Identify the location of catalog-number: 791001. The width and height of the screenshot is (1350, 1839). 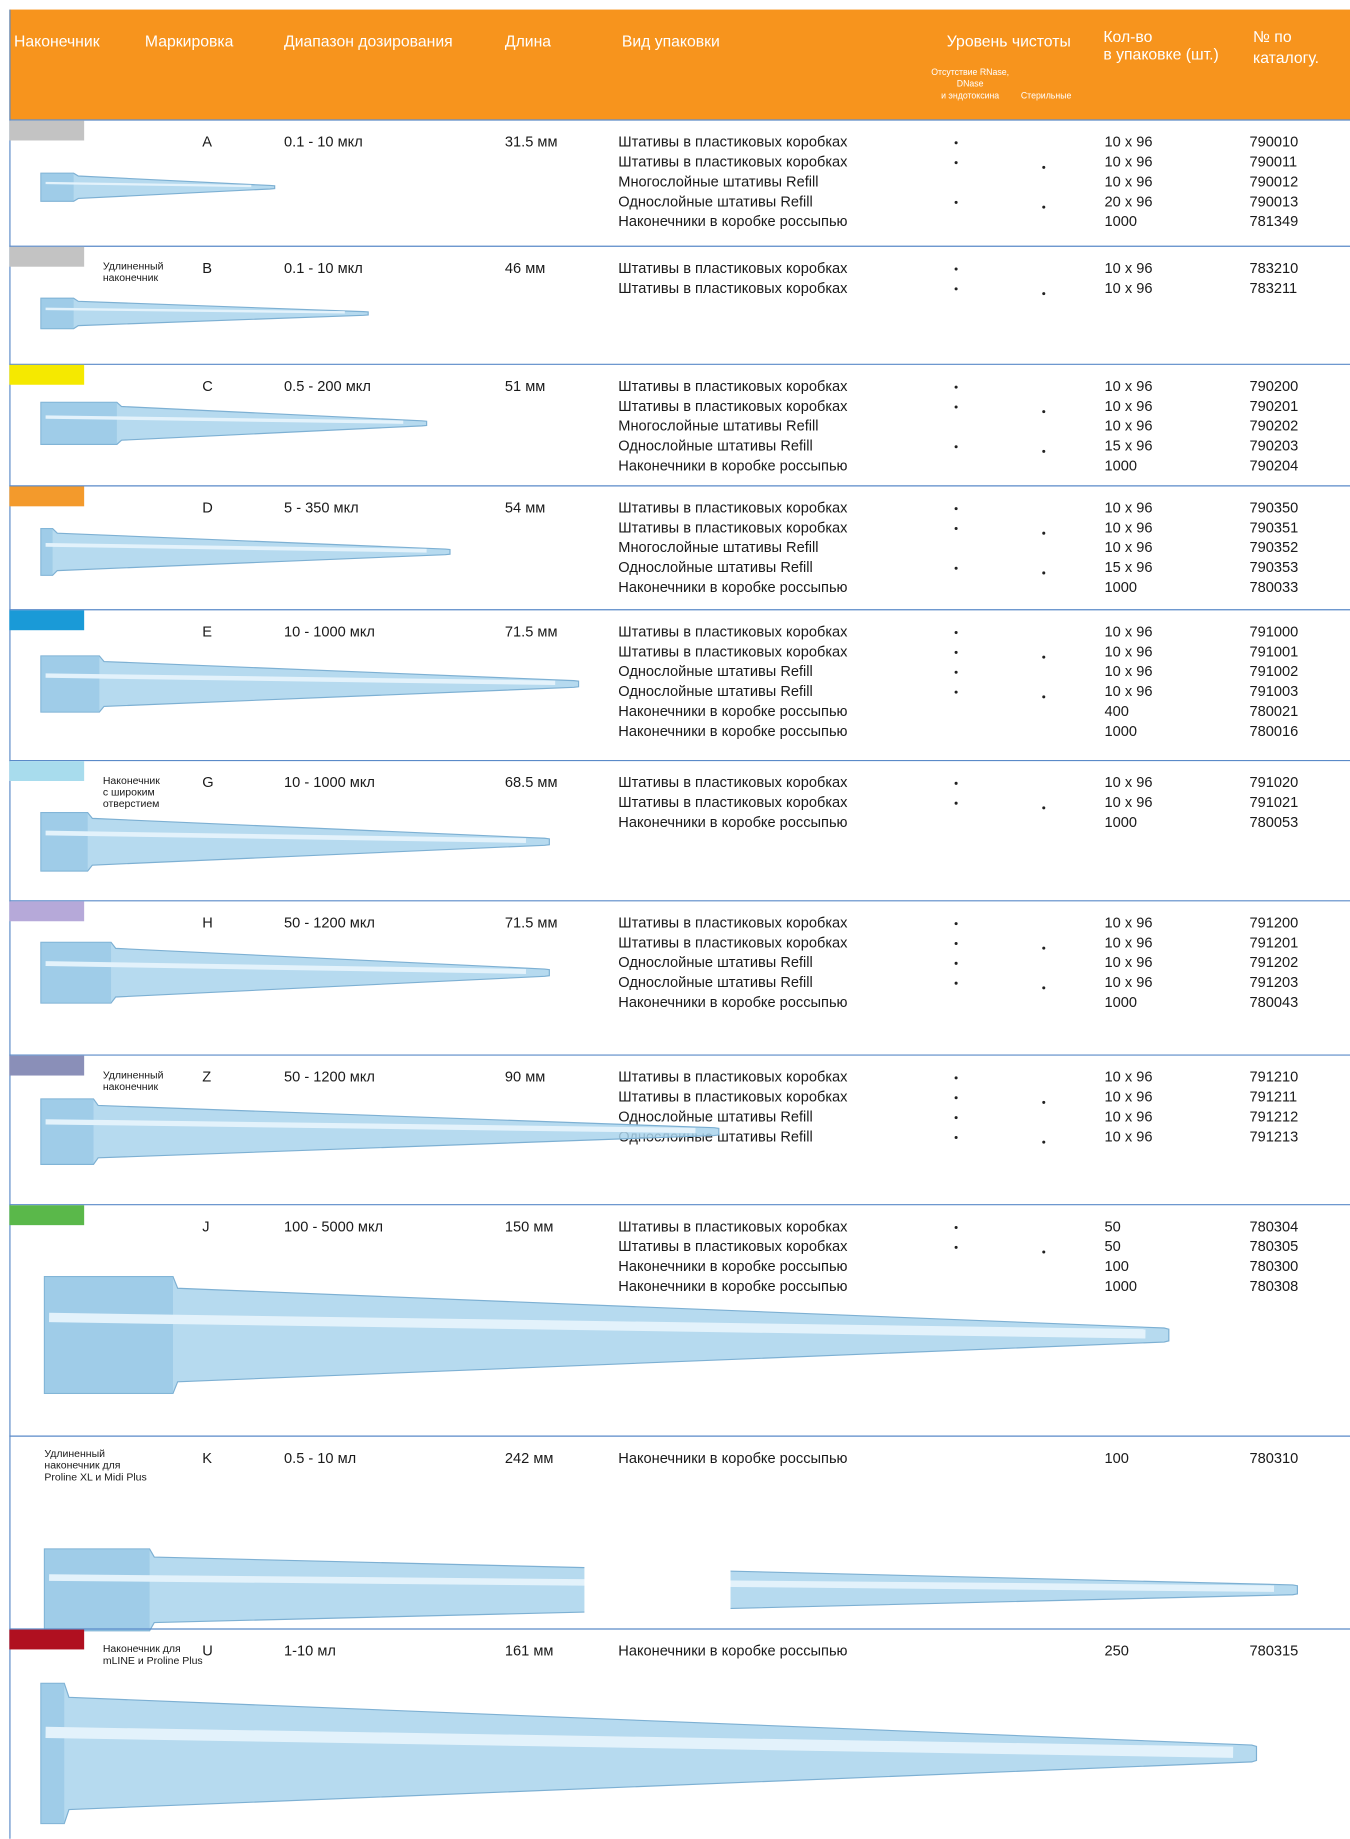
(1273, 652).